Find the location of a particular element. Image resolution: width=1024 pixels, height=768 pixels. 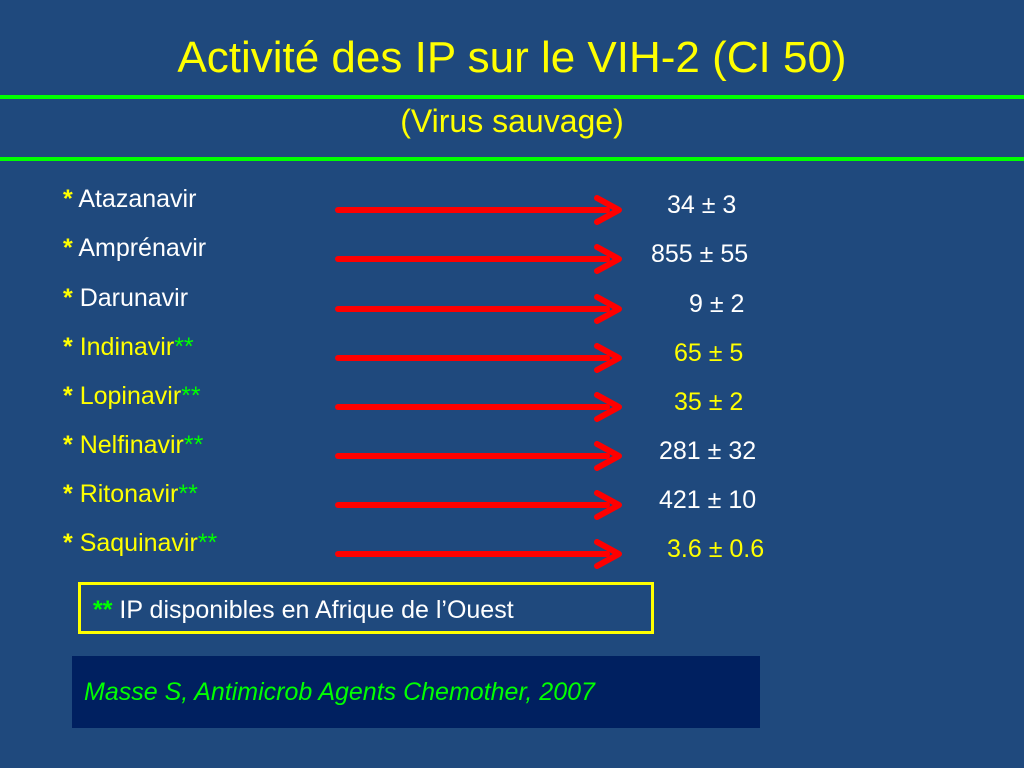

drug-label: * Indinavir** is located at coordinates (128, 347).